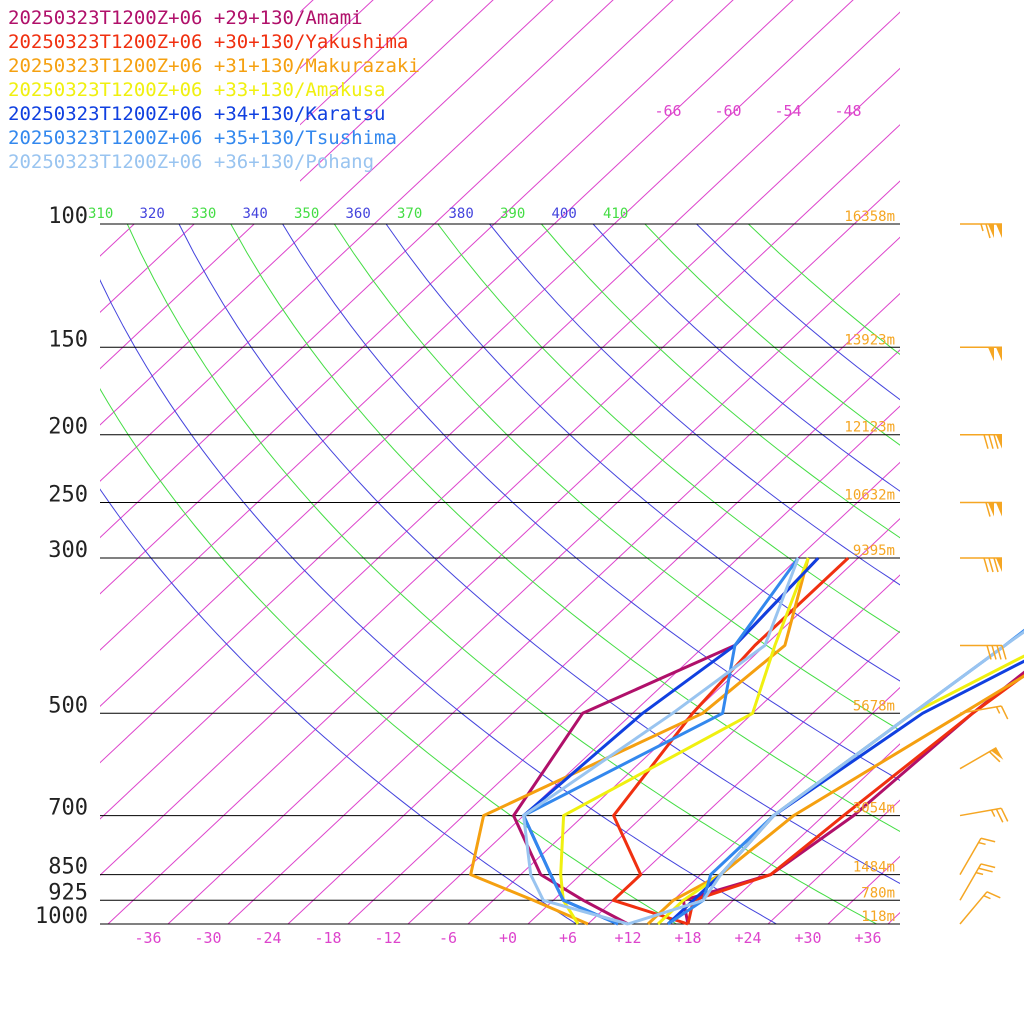 This screenshot has height=1024, width=1024. What do you see at coordinates (185, 18) in the screenshot?
I see `legend-entry-0: 20250323T1200Z+06 +29+130/Amami` at bounding box center [185, 18].